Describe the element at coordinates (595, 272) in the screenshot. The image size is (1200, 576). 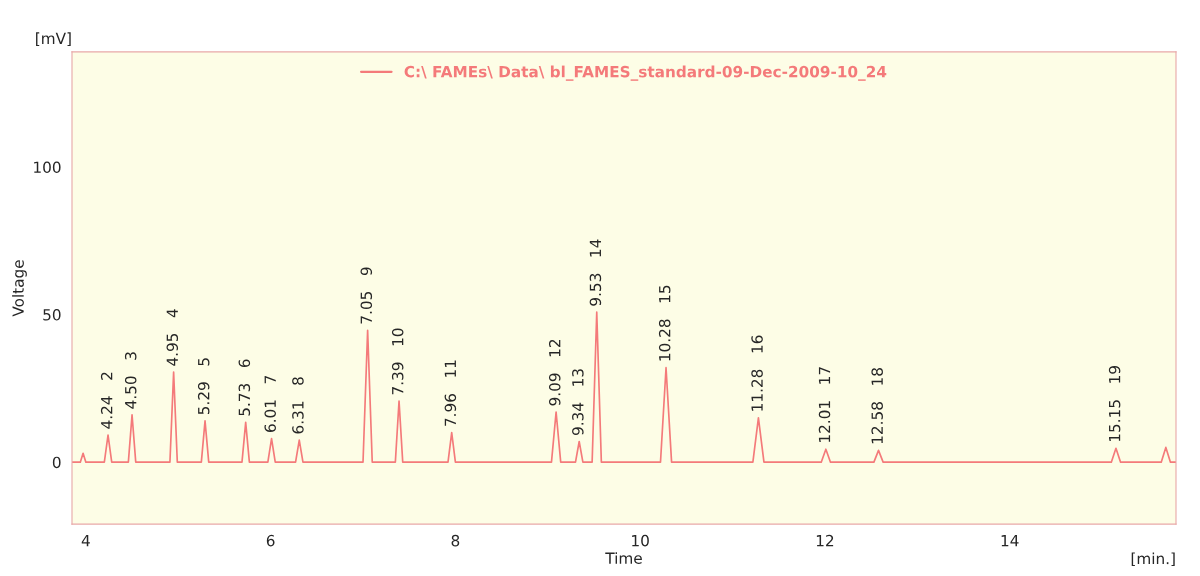
I see `annotation: 9.53 14` at that location.